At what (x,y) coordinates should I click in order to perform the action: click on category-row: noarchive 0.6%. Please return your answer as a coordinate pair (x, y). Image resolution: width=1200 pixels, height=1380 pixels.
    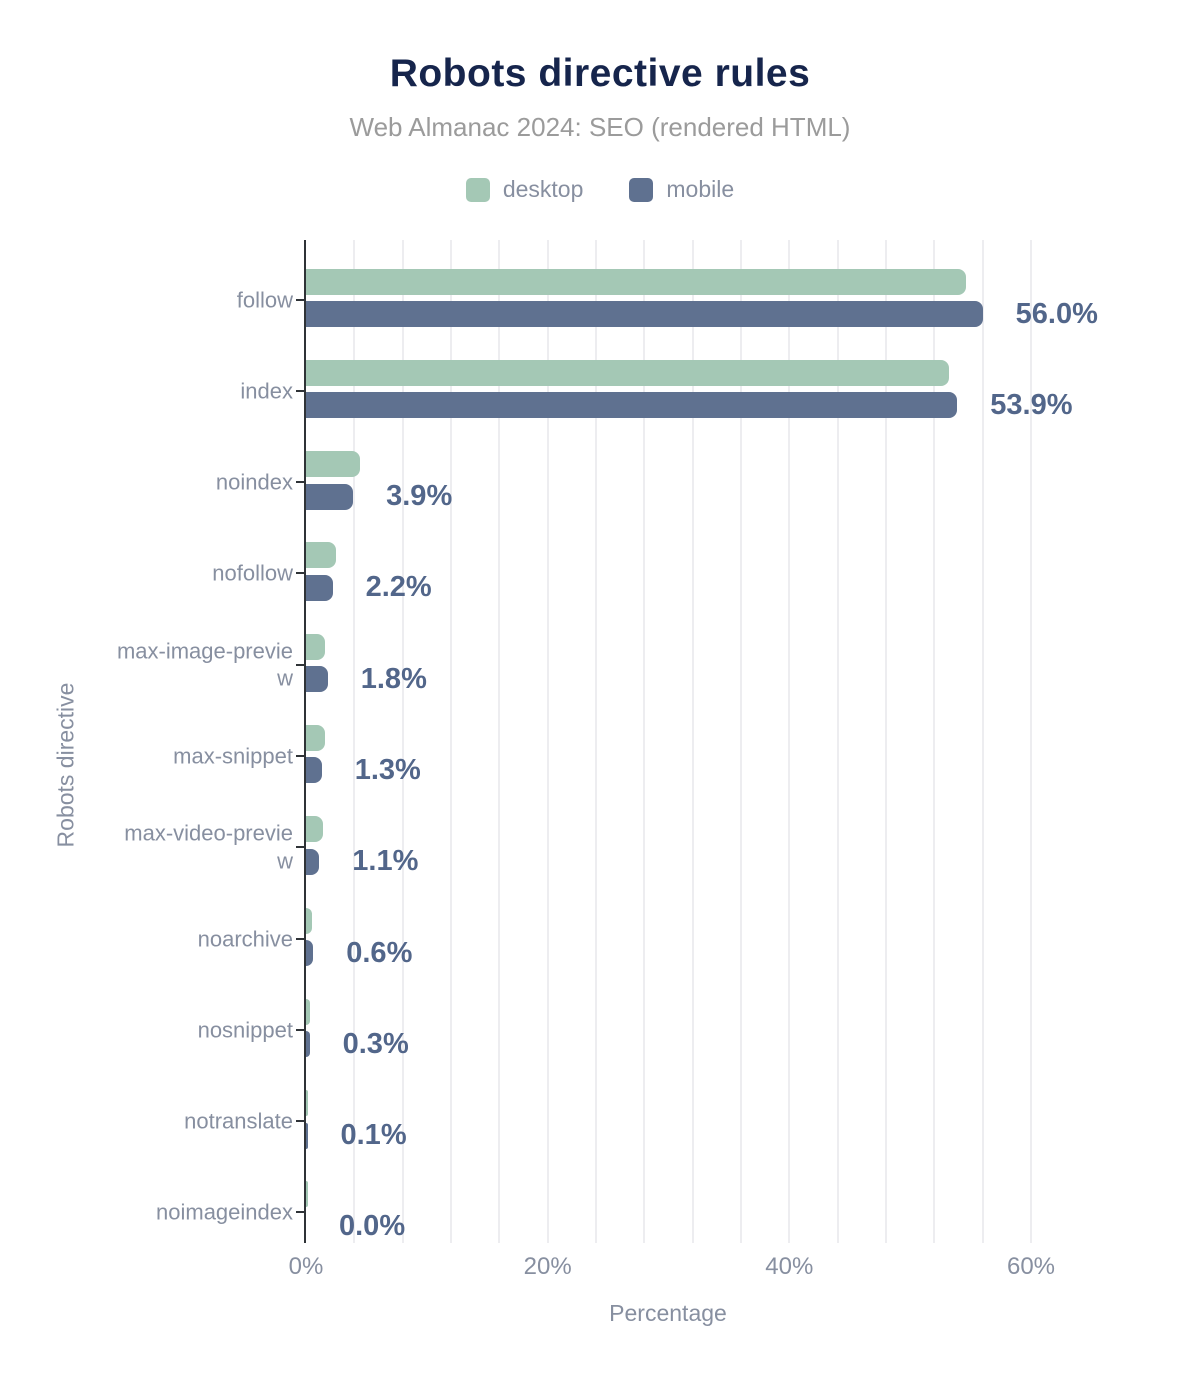
    Looking at the image, I should click on (614, 938).